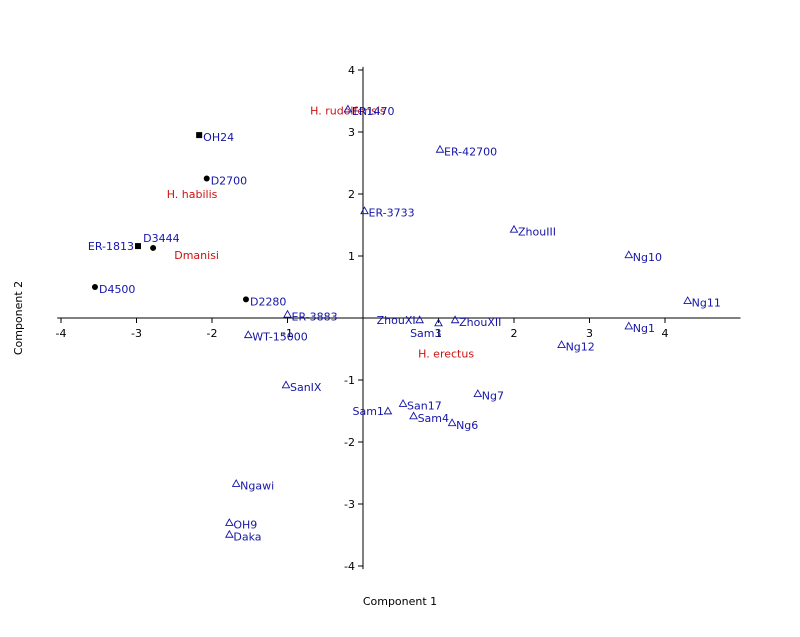 The width and height of the screenshot is (800, 637). What do you see at coordinates (257, 486) in the screenshot?
I see `point-label: Ngawi` at bounding box center [257, 486].